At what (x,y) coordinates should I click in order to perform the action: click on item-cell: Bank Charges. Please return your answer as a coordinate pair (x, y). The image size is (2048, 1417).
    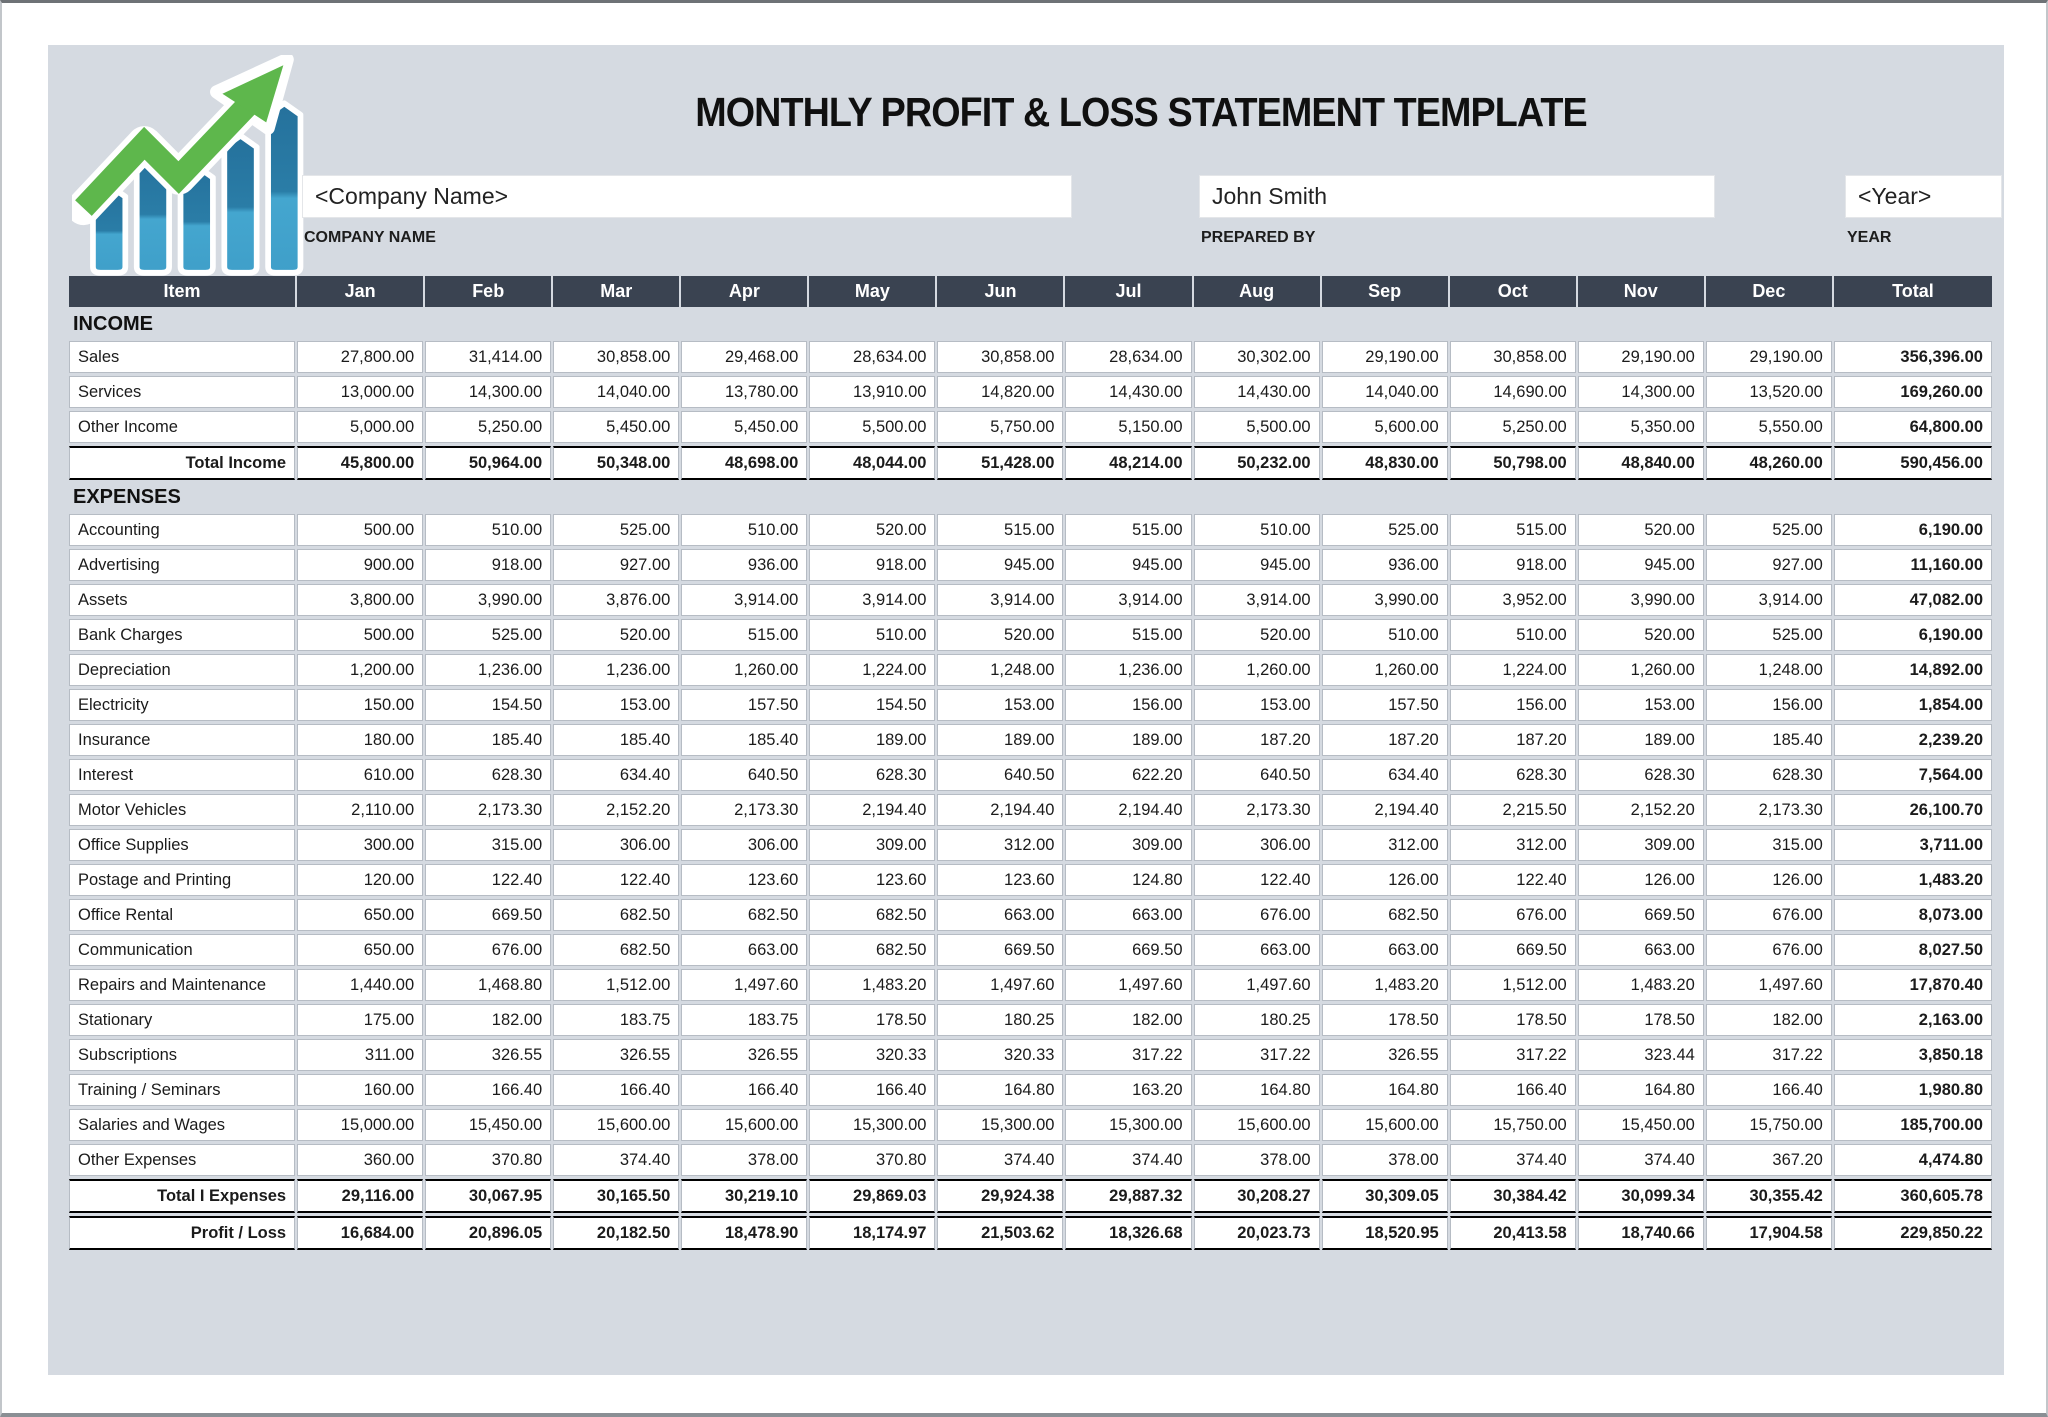
    Looking at the image, I should click on (182, 635).